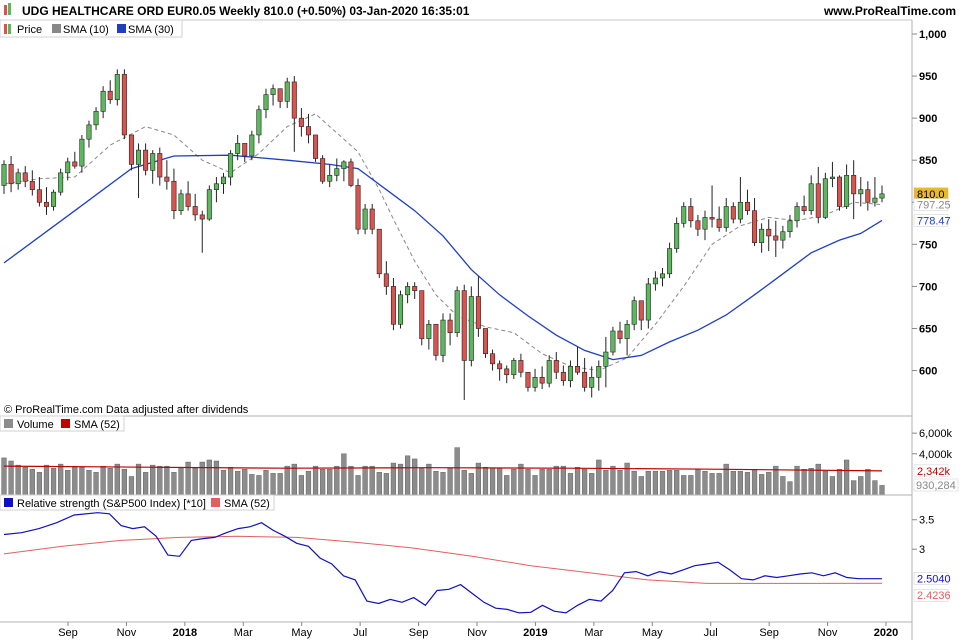 The image size is (960, 640). I want to click on rs-tick-label: 3.5, so click(926, 521).